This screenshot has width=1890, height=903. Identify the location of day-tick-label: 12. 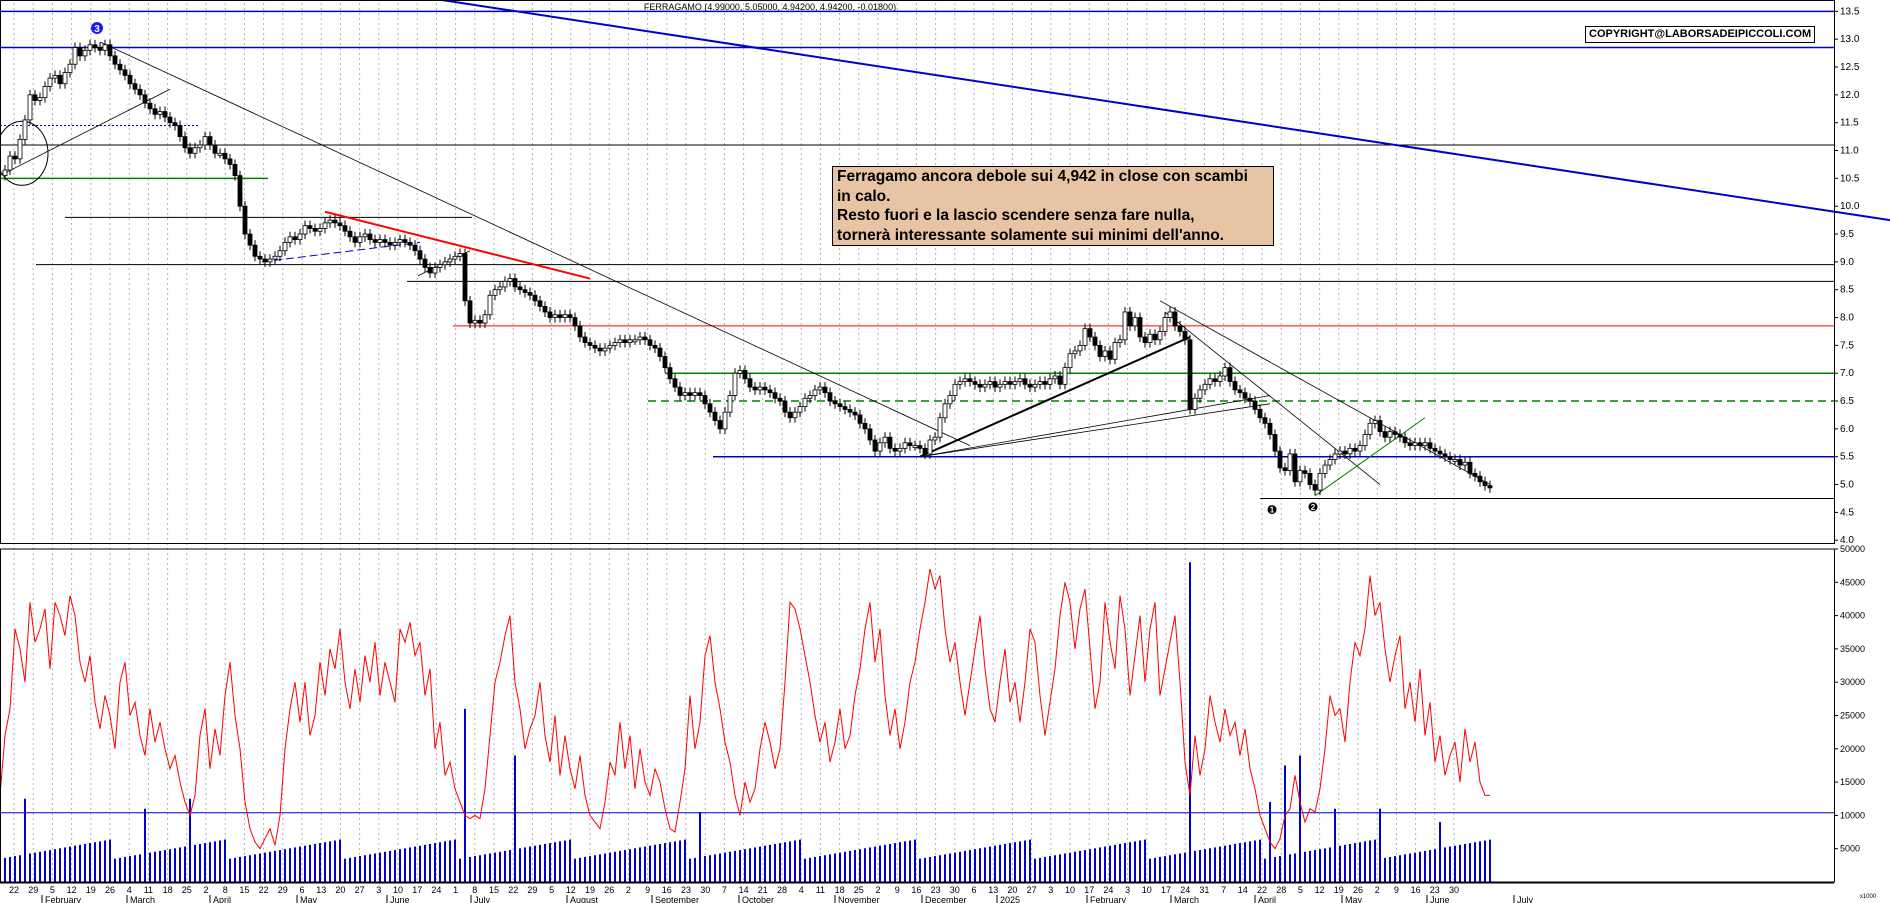
(1320, 890).